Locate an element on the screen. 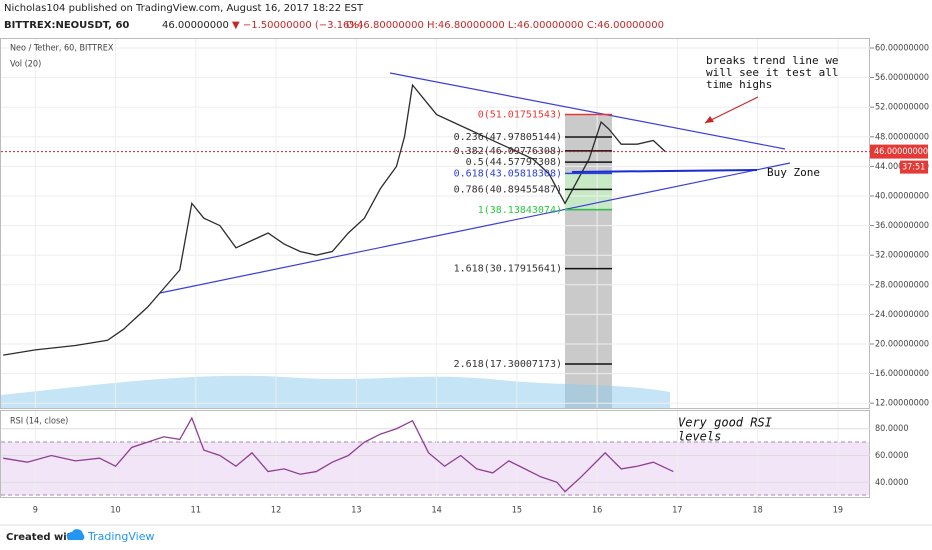 This screenshot has height=550, width=932. footer-brand: TradingView is located at coordinates (120, 536).